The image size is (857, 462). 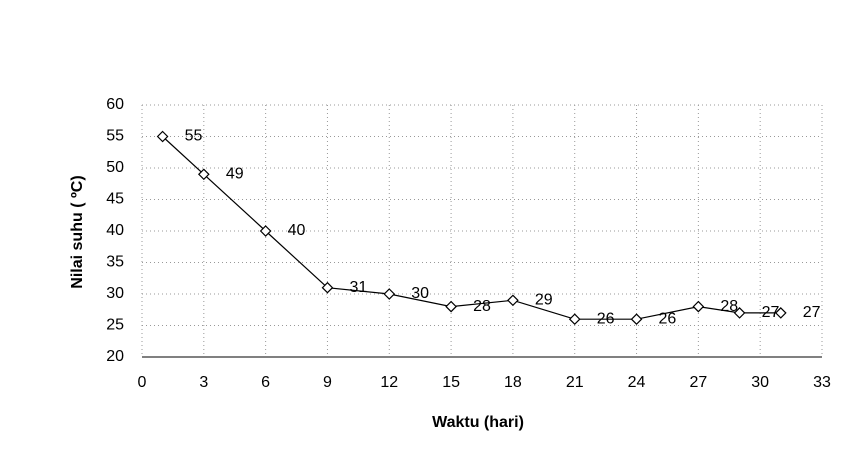 I want to click on y-tick-label: 30, so click(x=115, y=293).